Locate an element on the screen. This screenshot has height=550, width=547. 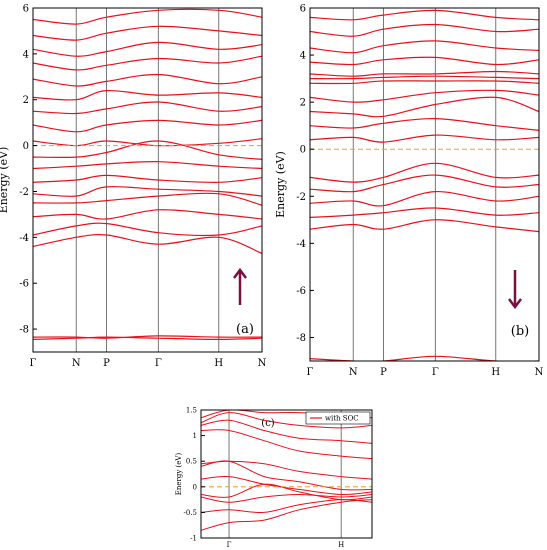
bands is located at coordinates (286, 470).